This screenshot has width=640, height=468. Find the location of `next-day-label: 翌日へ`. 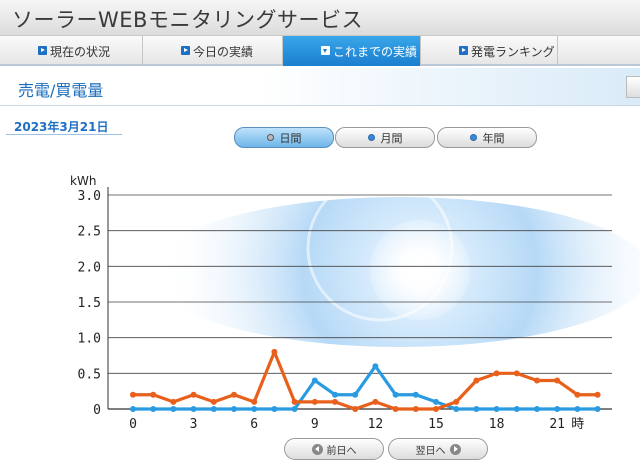

next-day-label: 翌日へ is located at coordinates (430, 451).